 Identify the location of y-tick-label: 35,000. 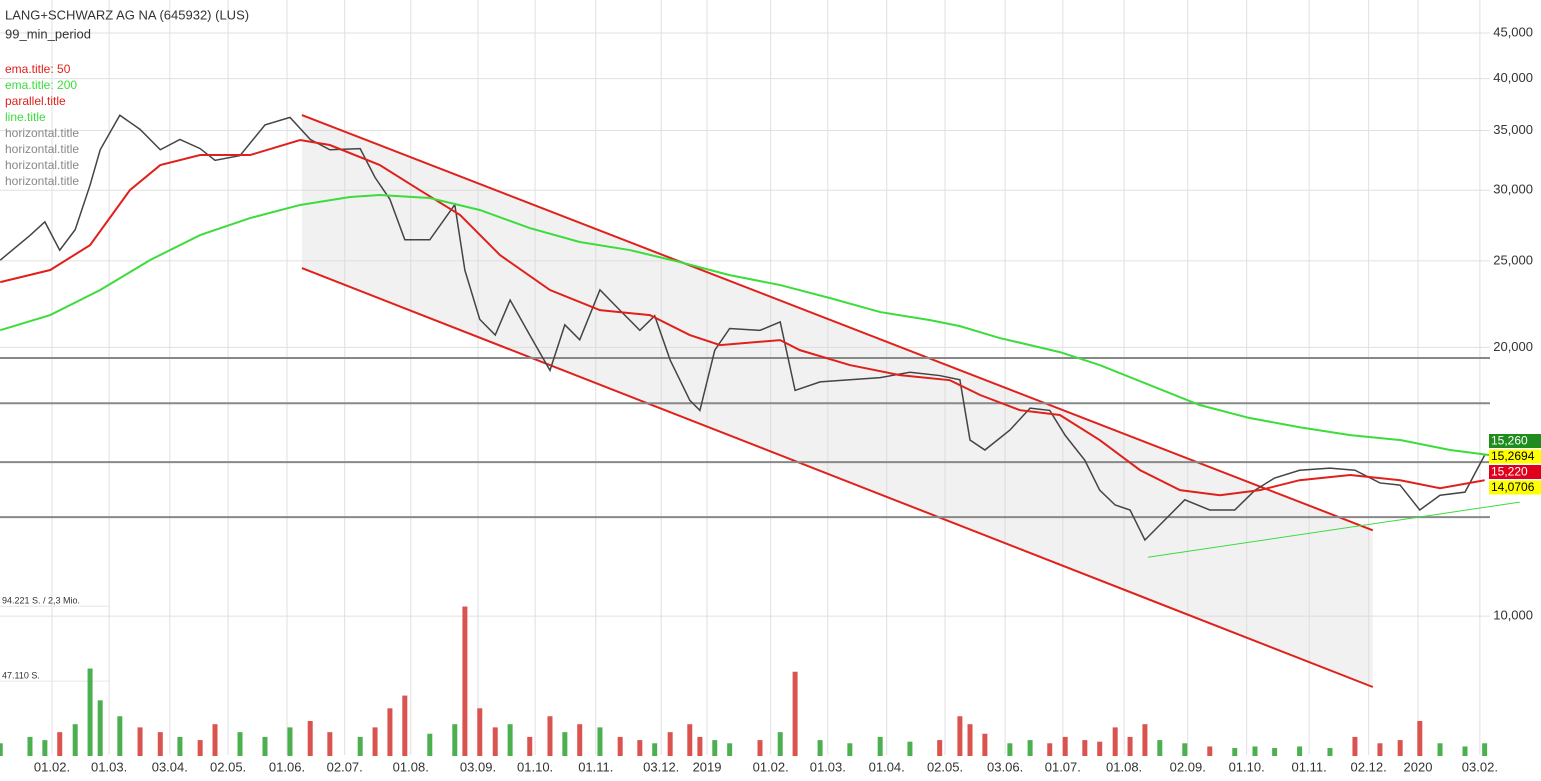
(1513, 129).